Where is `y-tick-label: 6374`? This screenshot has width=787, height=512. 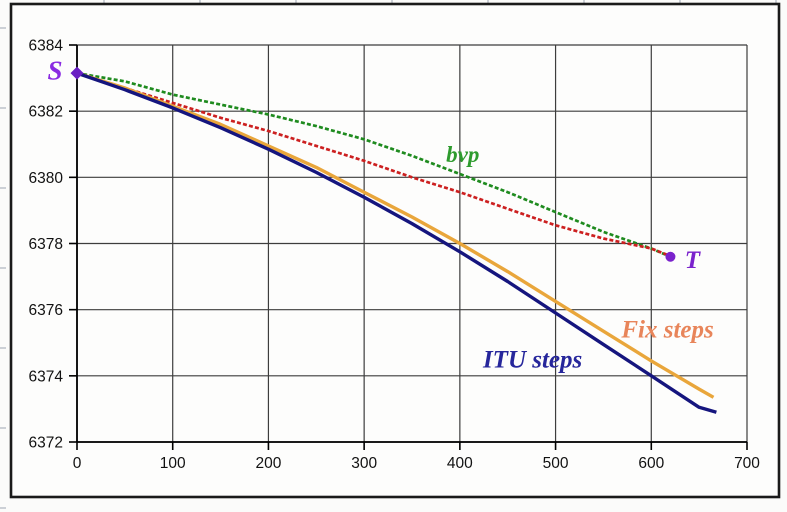 y-tick-label: 6374 is located at coordinates (46, 376).